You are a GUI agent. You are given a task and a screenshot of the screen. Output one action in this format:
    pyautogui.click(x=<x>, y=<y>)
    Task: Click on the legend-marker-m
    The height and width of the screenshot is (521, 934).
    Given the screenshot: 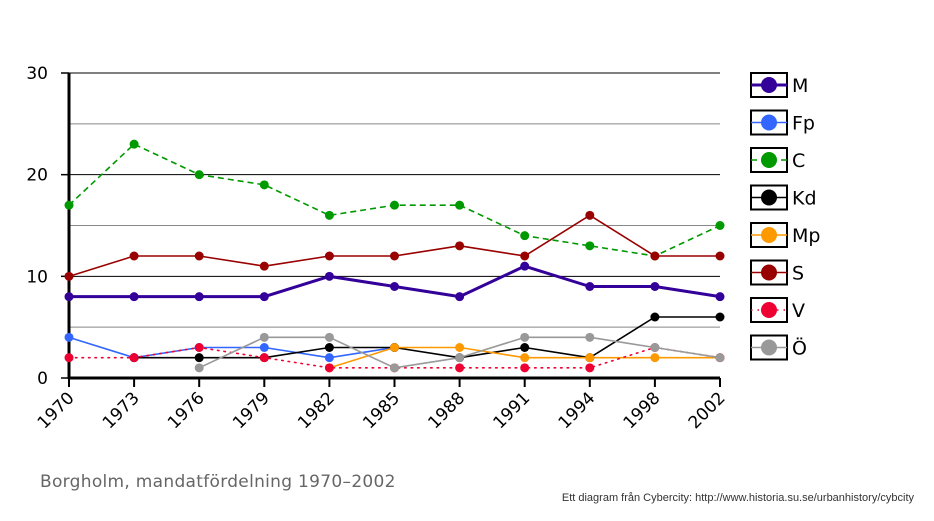 What is the action you would take?
    pyautogui.click(x=769, y=85)
    